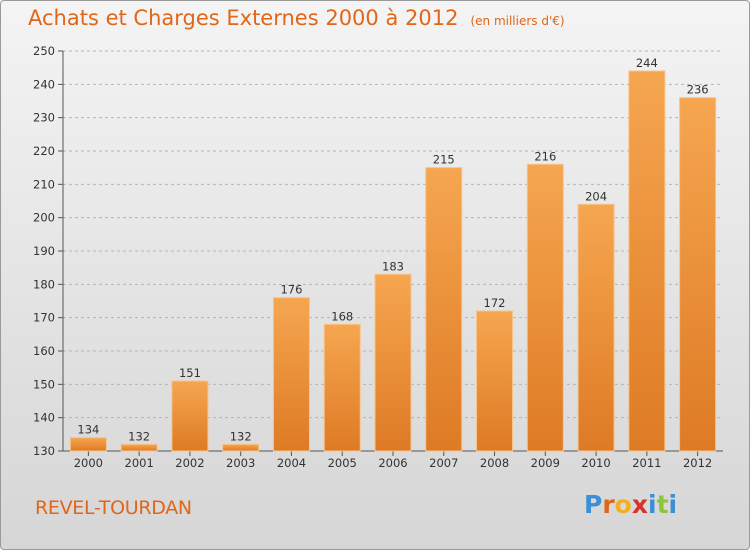 The image size is (750, 550). I want to click on bar-2012, so click(698, 274).